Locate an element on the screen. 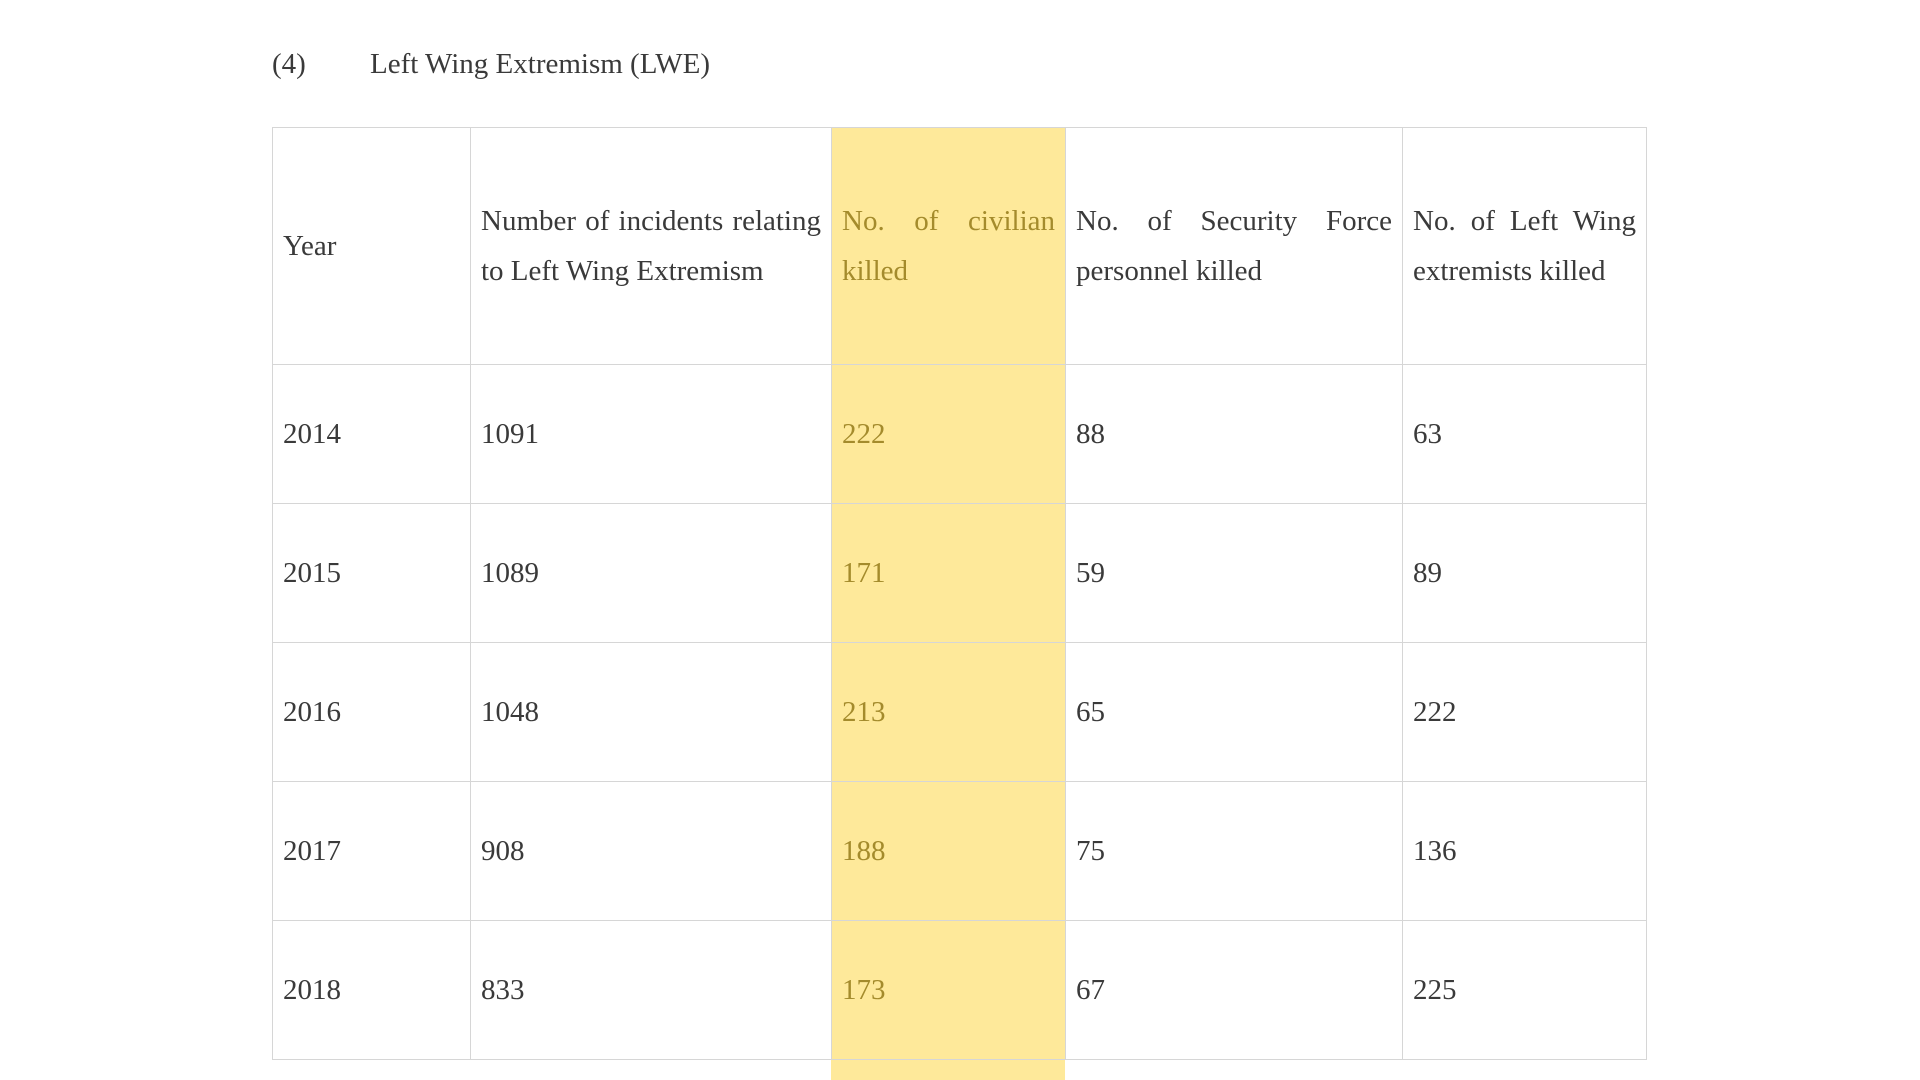  table-row: 2018 833 173 67 225 is located at coordinates (959, 990).